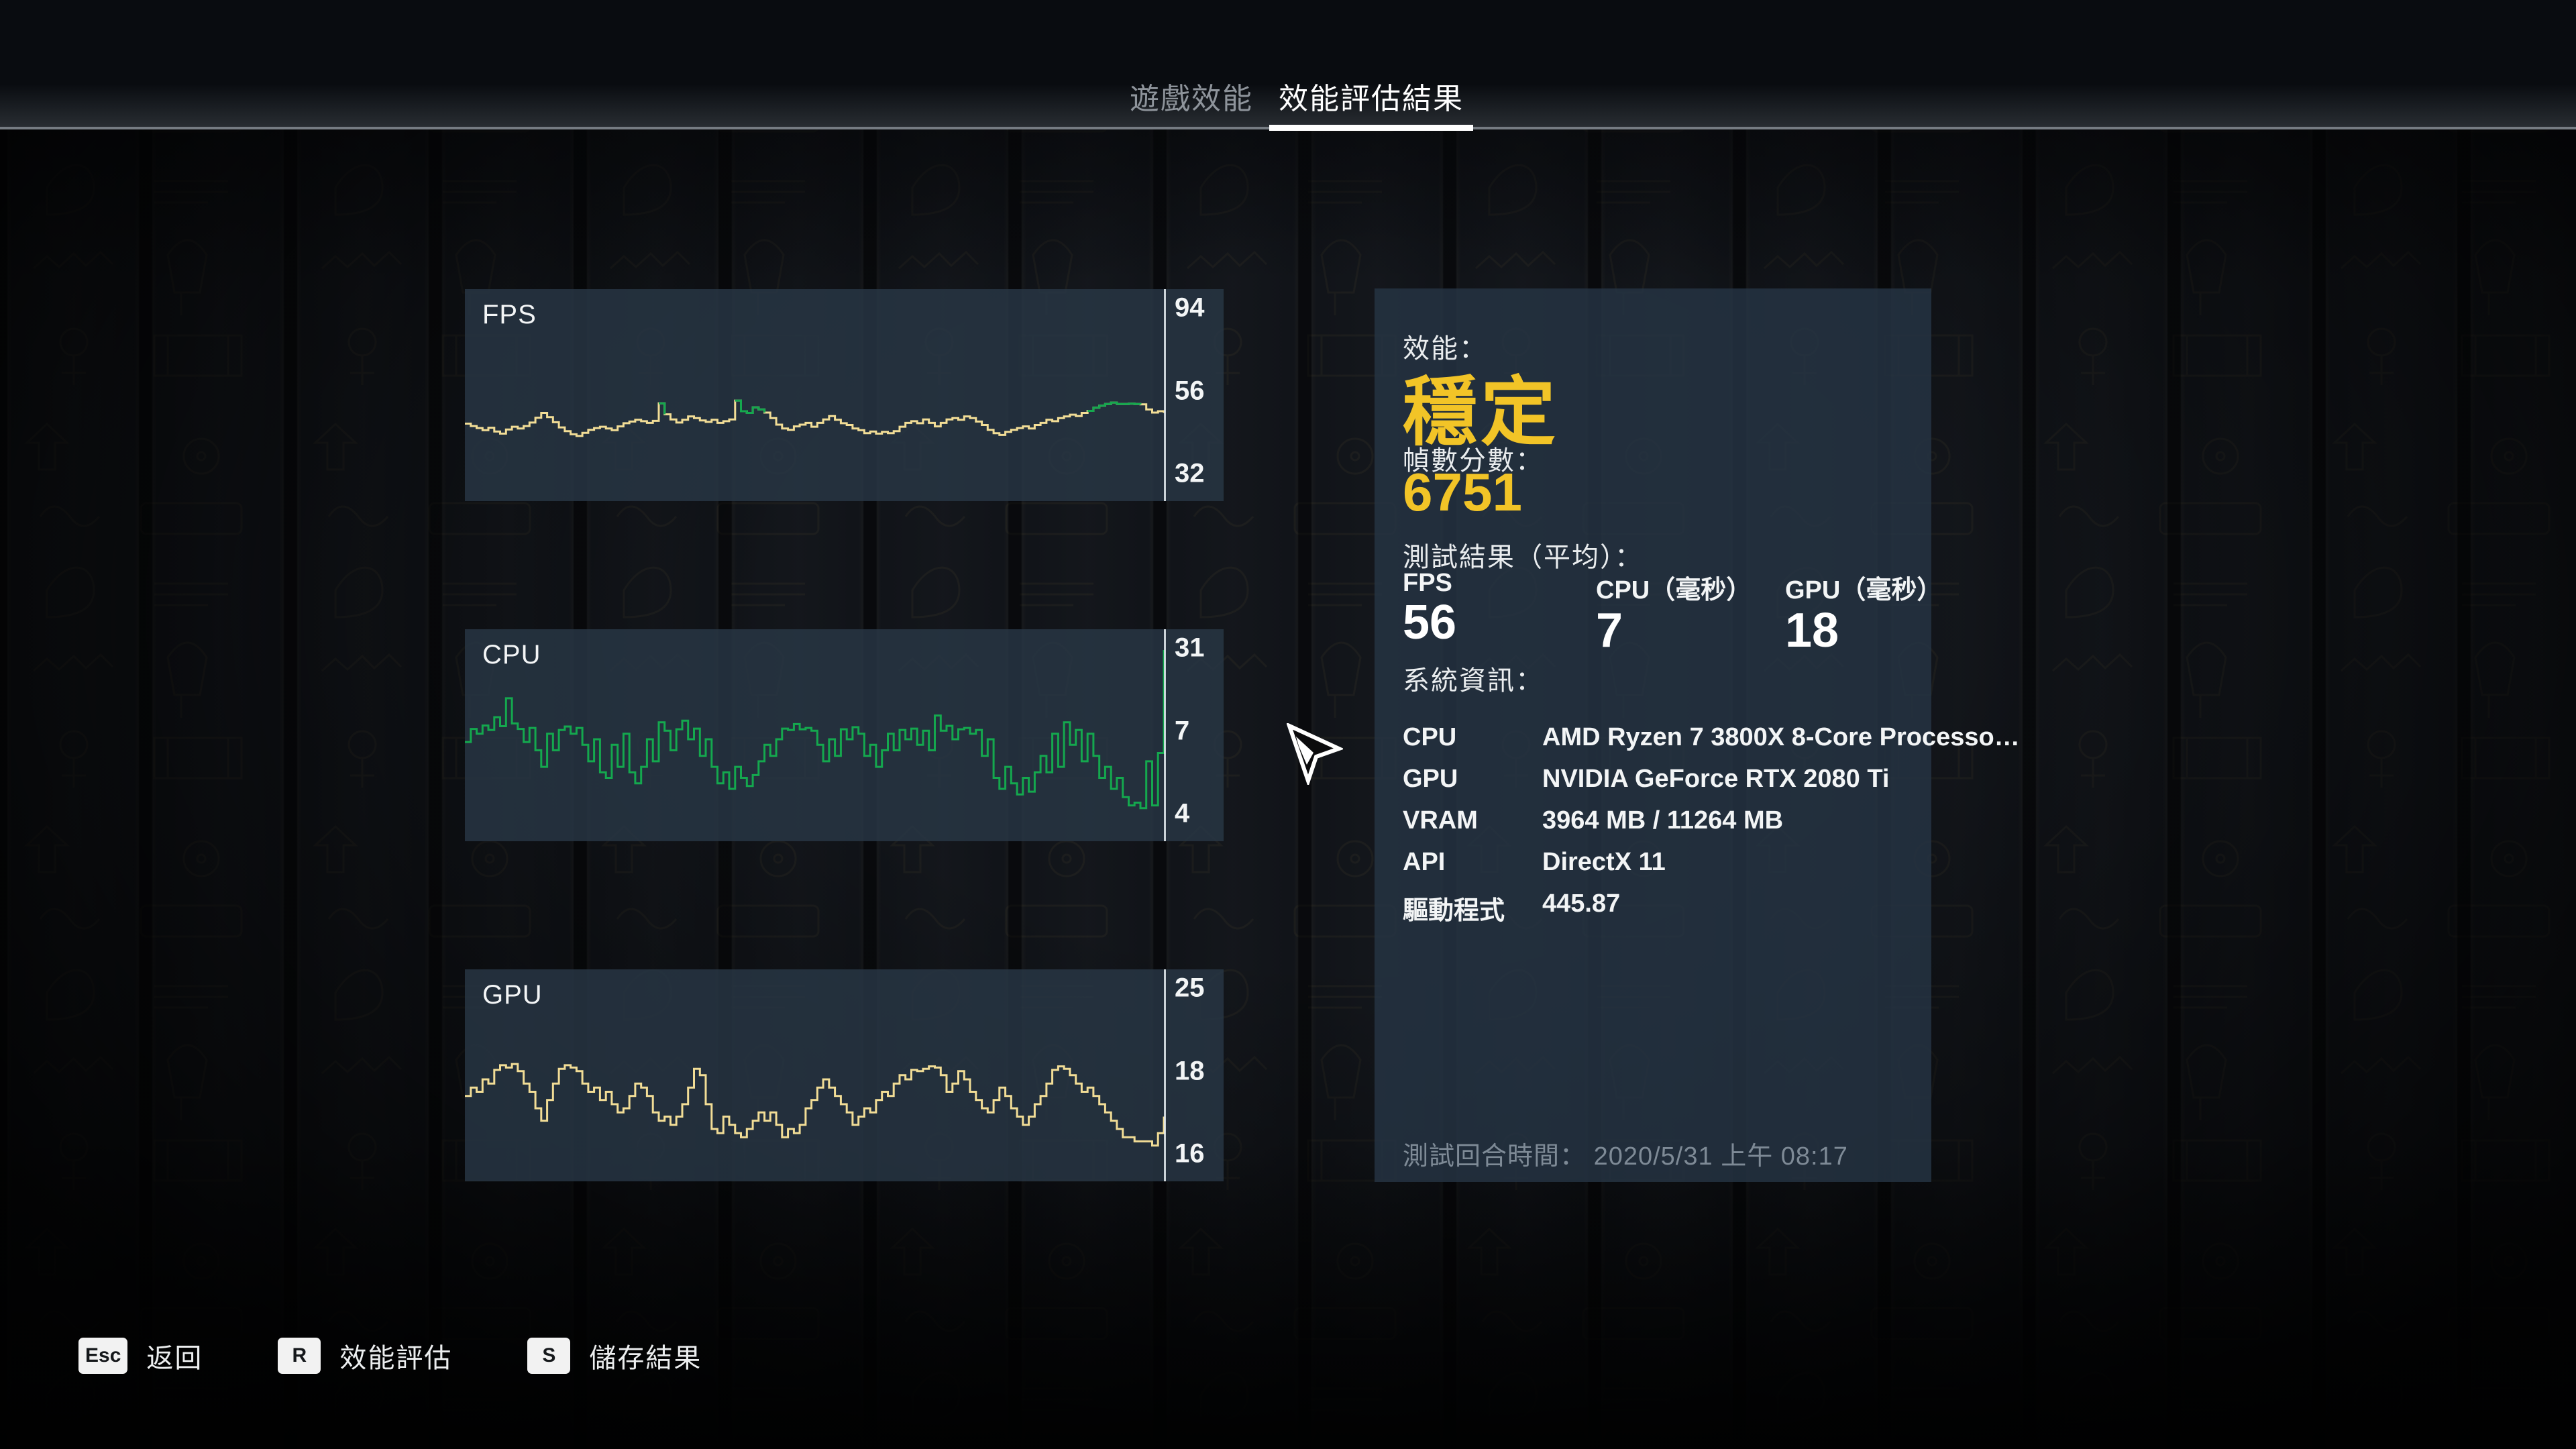  I want to click on system-api-label: API, so click(1424, 862).